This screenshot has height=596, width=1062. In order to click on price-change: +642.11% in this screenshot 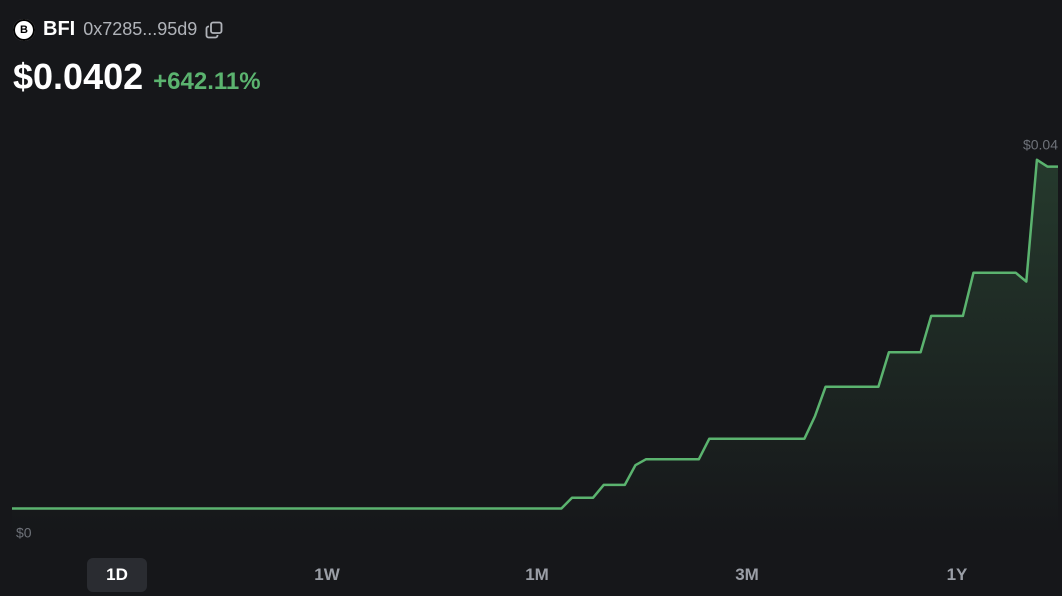, I will do `click(207, 81)`.